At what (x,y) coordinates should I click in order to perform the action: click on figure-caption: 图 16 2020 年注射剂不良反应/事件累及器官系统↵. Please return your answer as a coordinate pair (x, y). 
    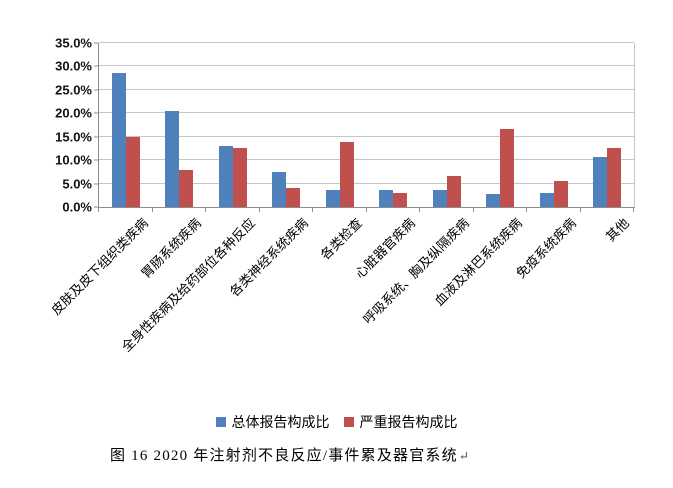
    Looking at the image, I should click on (289, 454).